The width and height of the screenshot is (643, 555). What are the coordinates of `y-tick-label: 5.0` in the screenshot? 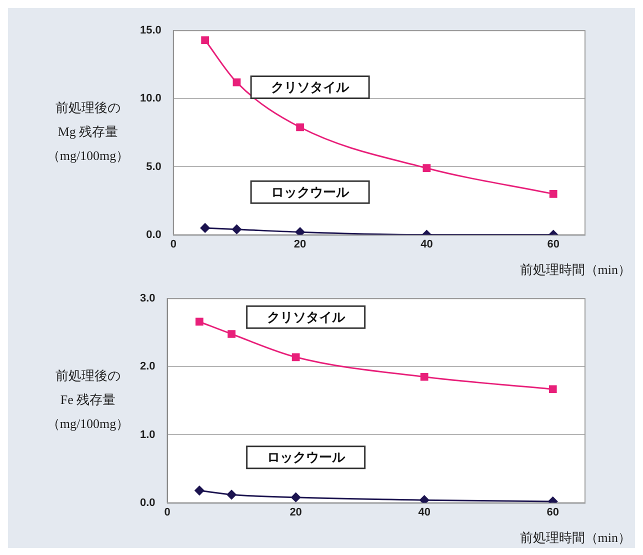 It's located at (154, 166).